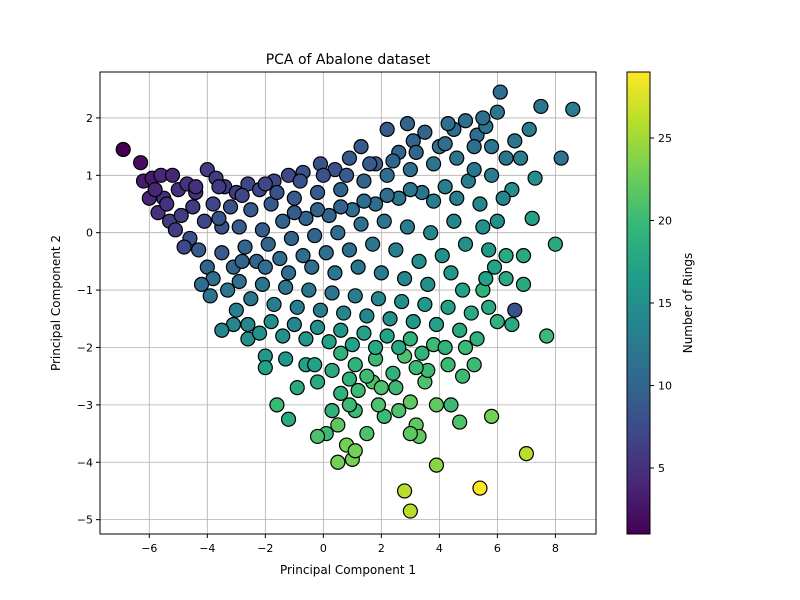  What do you see at coordinates (350, 544) in the screenshot?
I see `x-axis-ticks: −6 −4 −2 0 2 4 6 8` at bounding box center [350, 544].